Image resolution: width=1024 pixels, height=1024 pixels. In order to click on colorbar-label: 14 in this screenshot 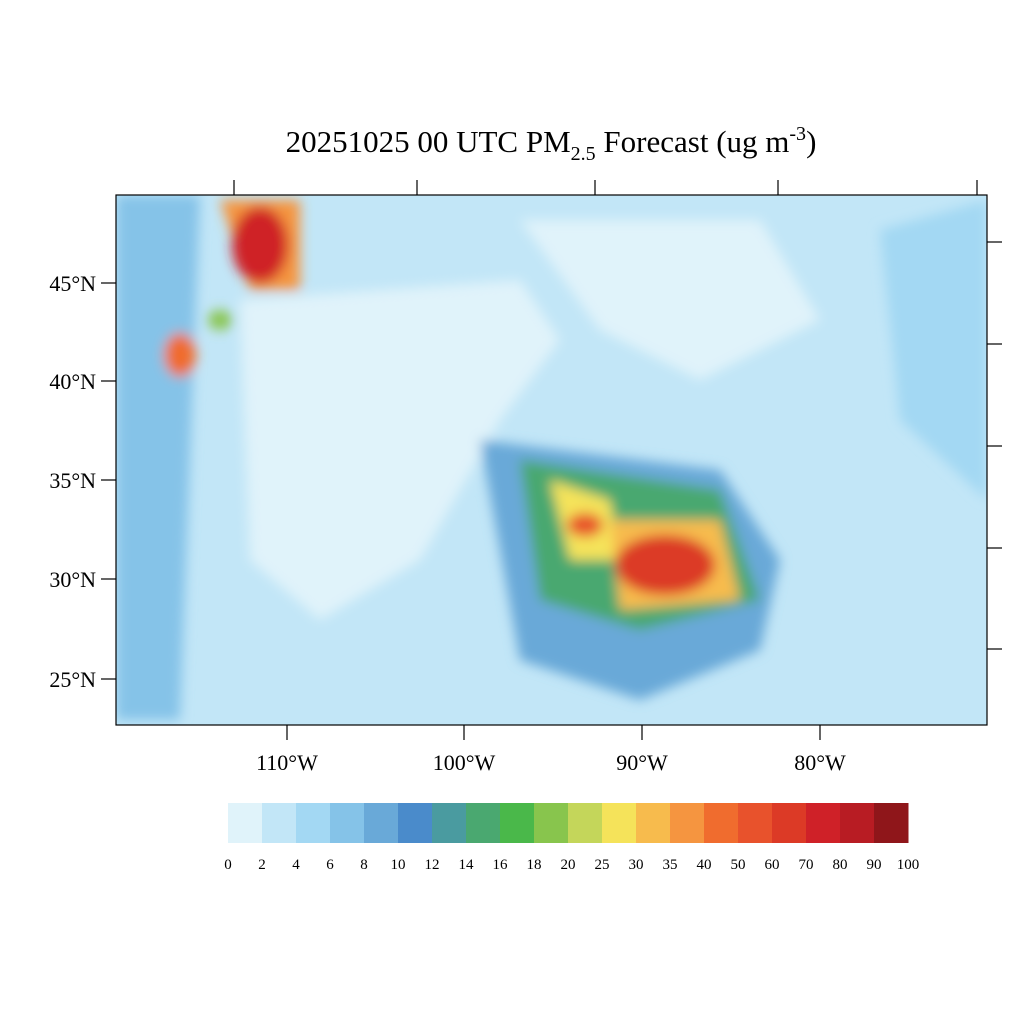, I will do `click(467, 865)`.